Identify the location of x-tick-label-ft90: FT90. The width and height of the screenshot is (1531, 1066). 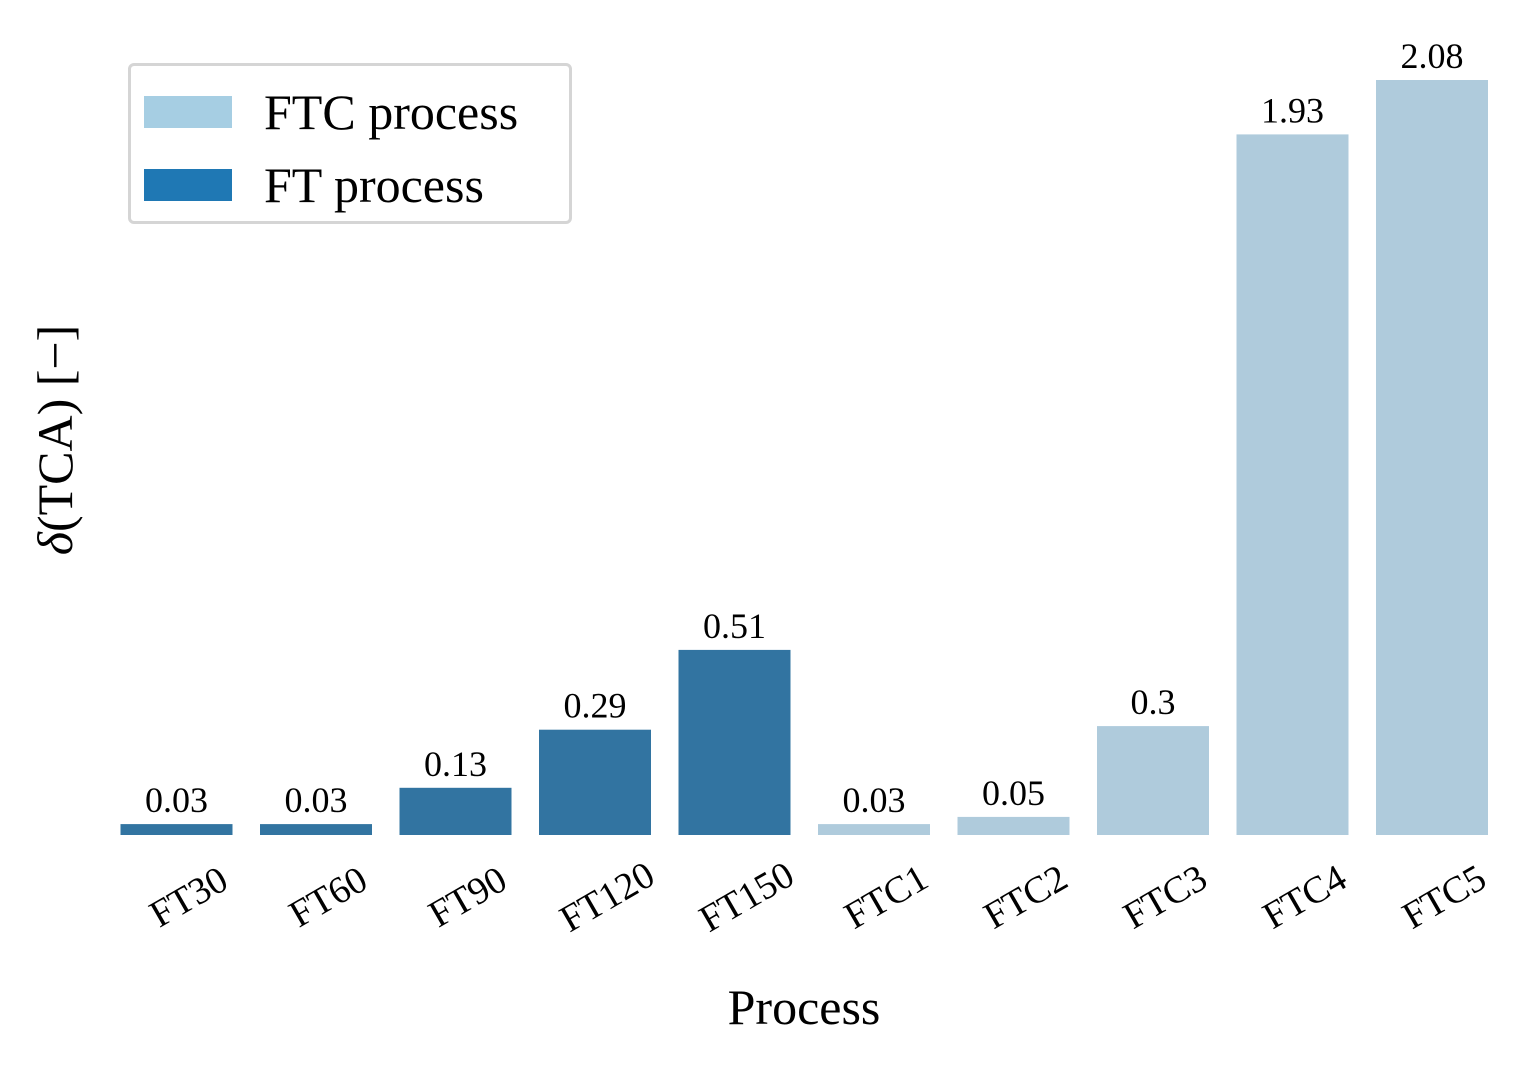
(468, 897).